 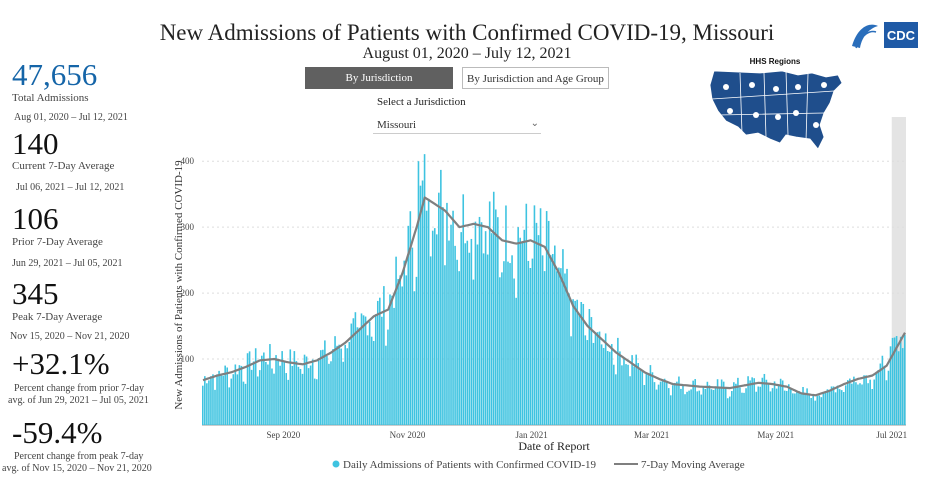 What do you see at coordinates (188, 293) in the screenshot?
I see `y-tick-label: 200` at bounding box center [188, 293].